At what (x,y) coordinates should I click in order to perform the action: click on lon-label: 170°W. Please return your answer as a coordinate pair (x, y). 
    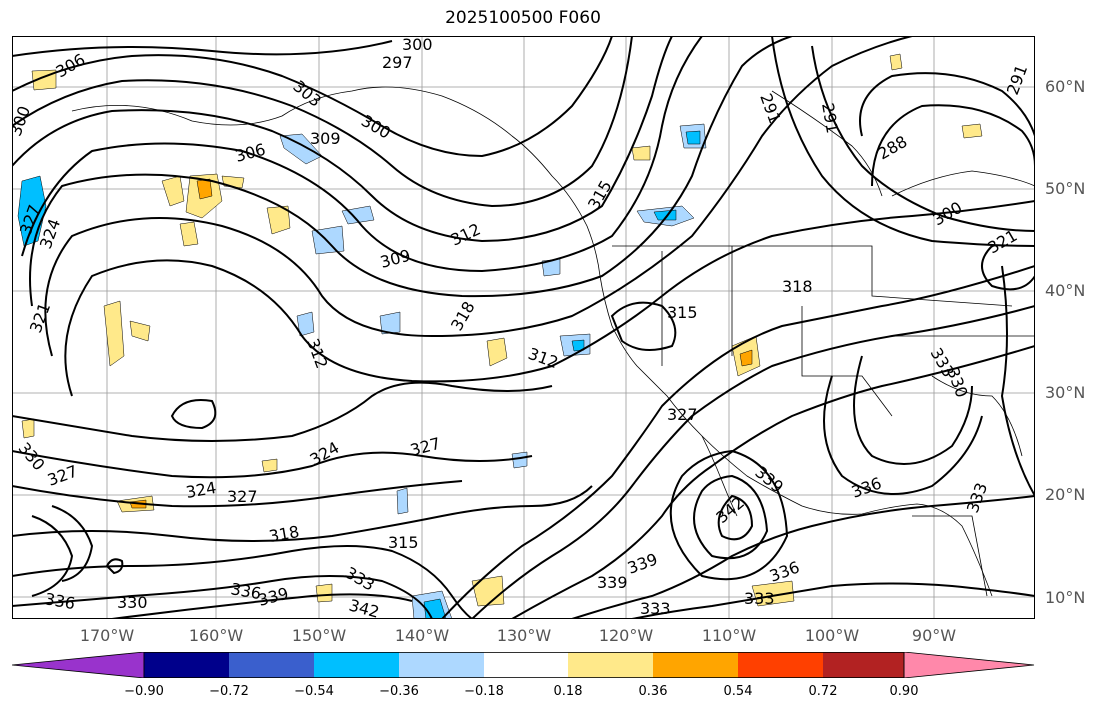
    Looking at the image, I should click on (107, 635).